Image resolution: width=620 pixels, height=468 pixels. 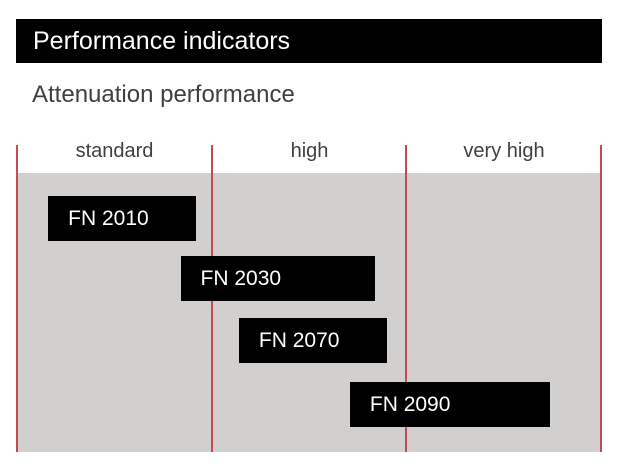 What do you see at coordinates (299, 340) in the screenshot?
I see `bar-label: FN 2070` at bounding box center [299, 340].